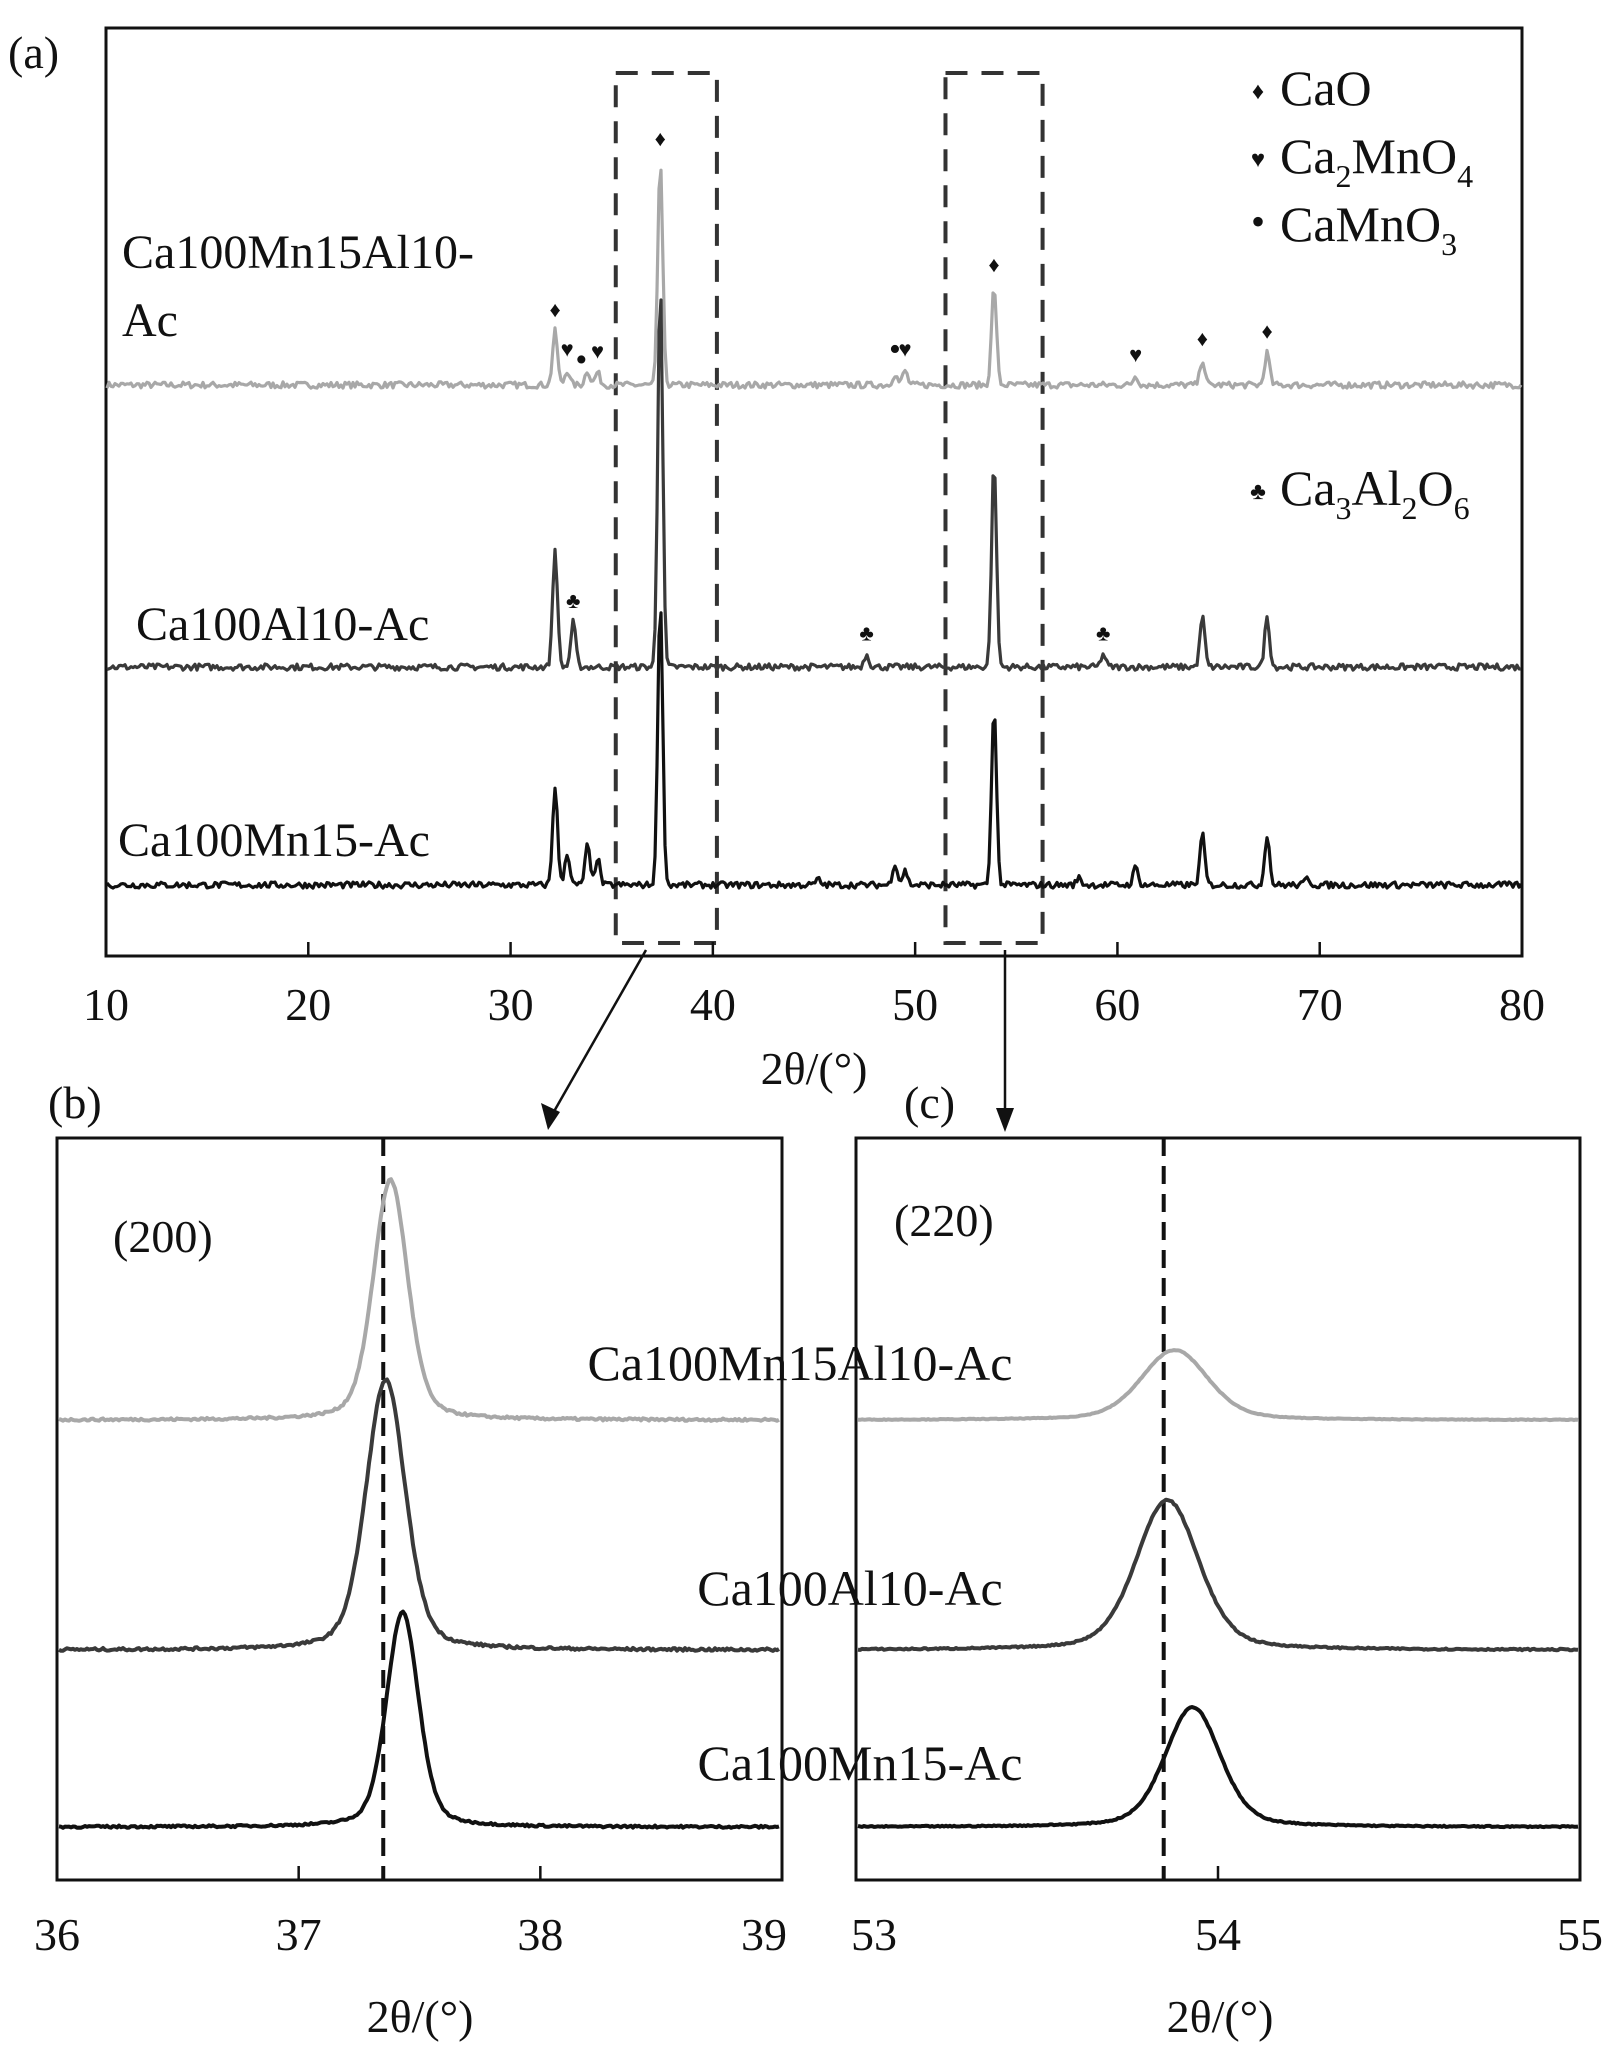 The height and width of the screenshot is (2056, 1622). I want to click on legend-entry-1: Ca2MnO4, so click(1376, 161).